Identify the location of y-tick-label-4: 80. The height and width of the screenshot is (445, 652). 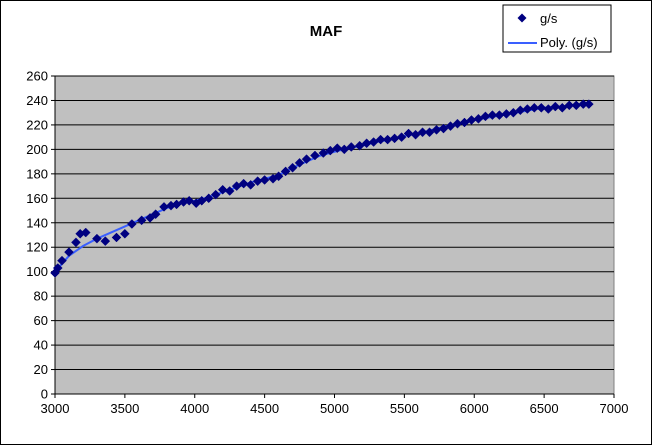
(41, 296).